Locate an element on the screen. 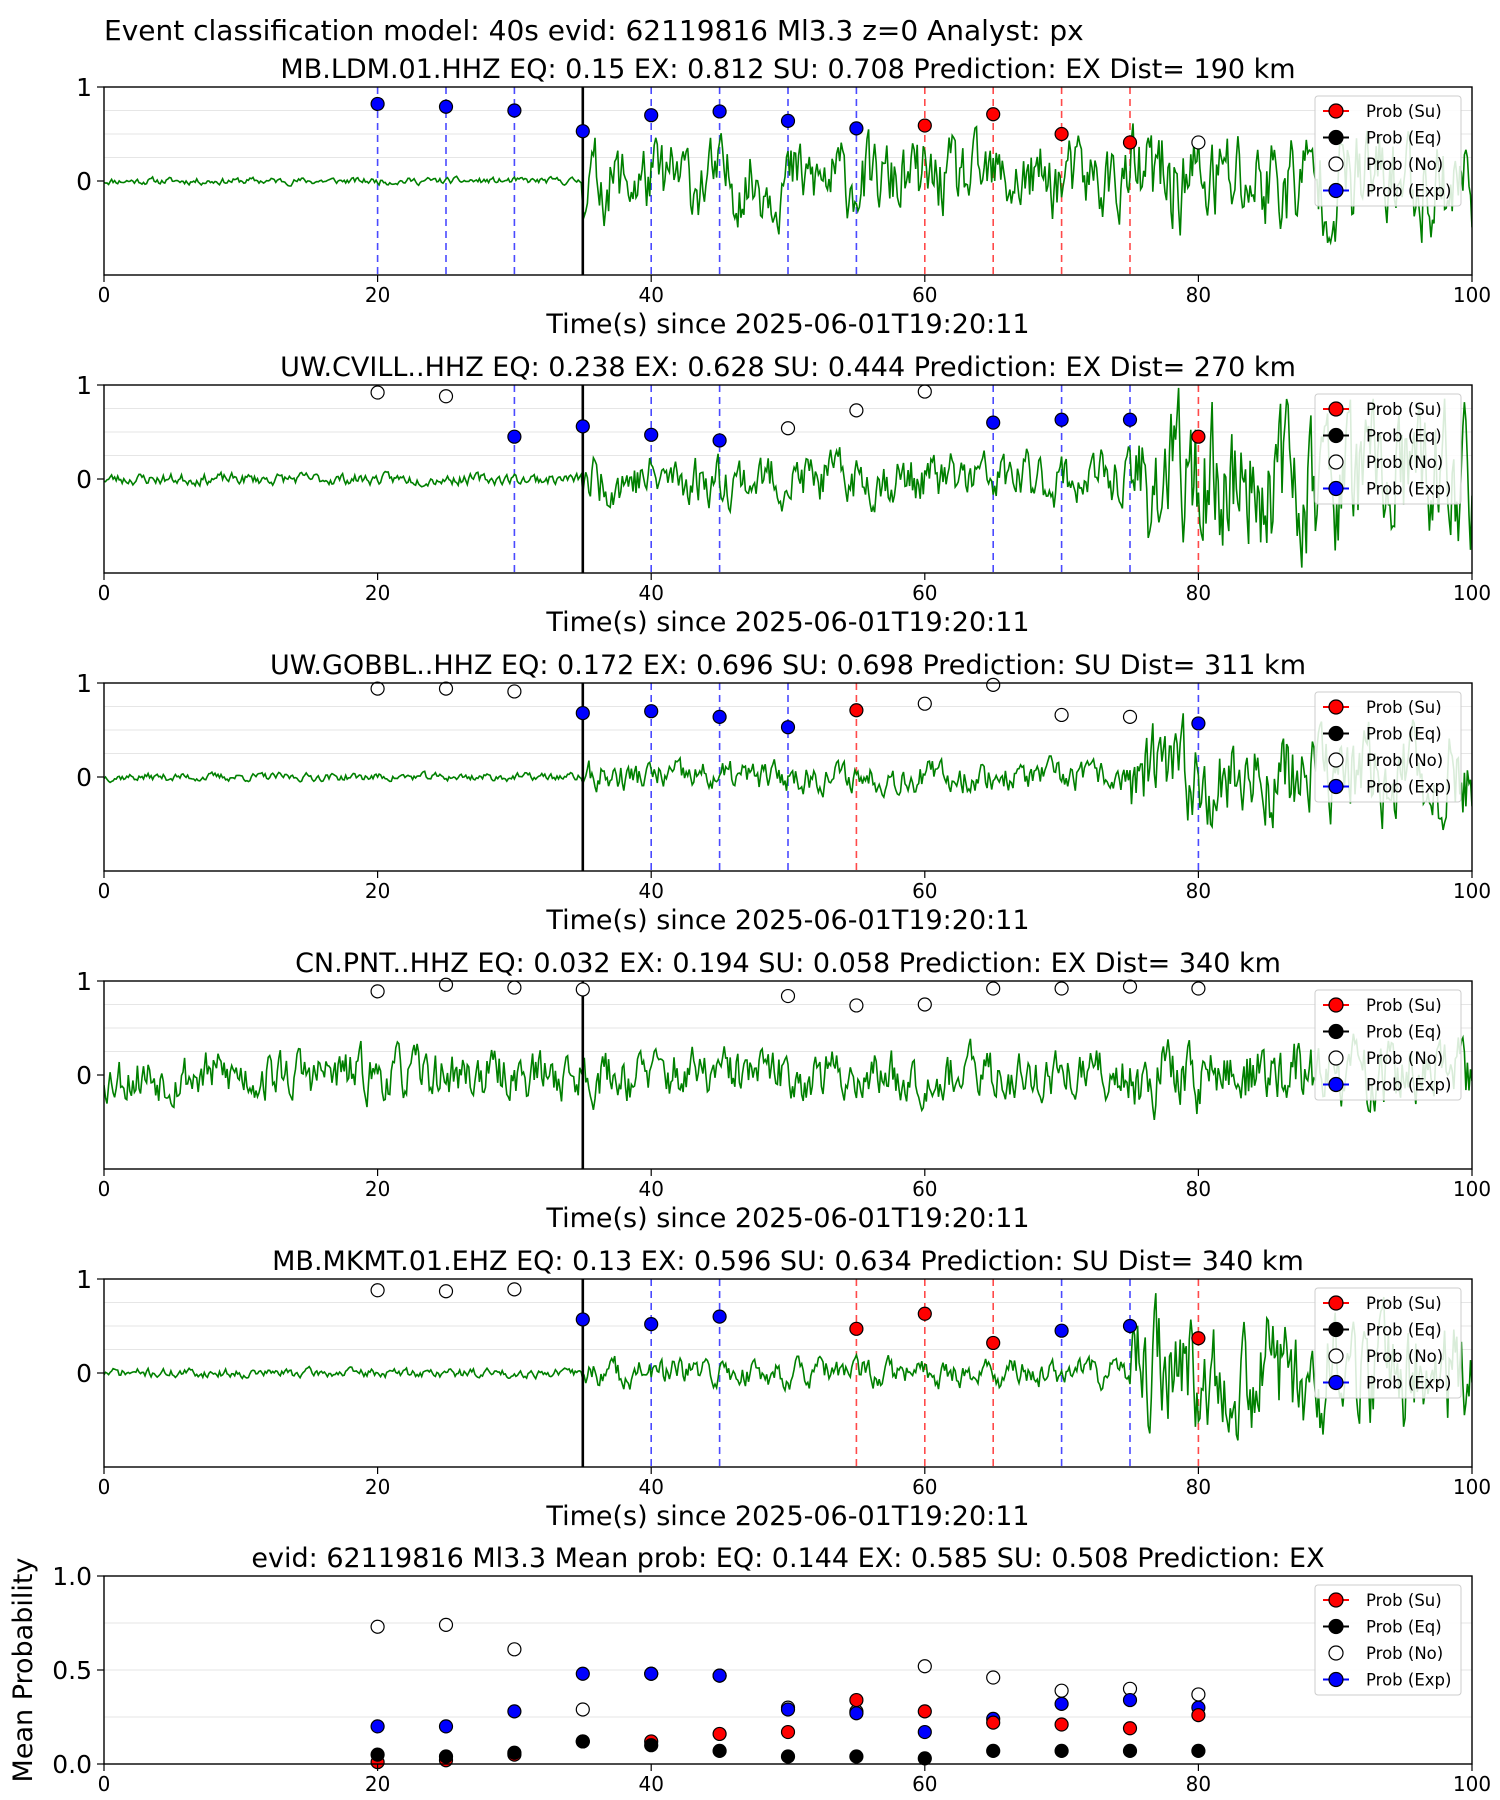  legend-label: Prob (No) is located at coordinates (1404, 164).